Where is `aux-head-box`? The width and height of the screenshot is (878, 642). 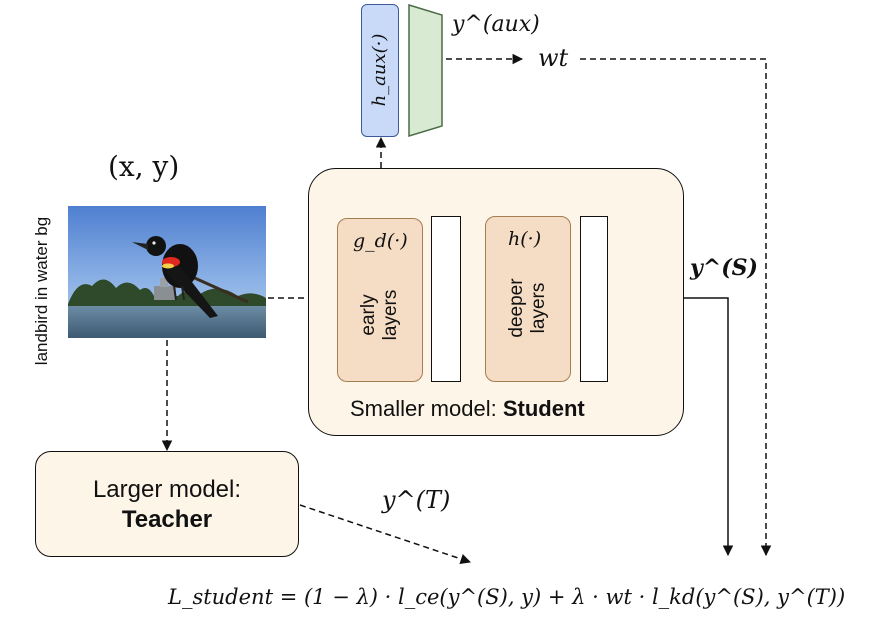 aux-head-box is located at coordinates (380, 70).